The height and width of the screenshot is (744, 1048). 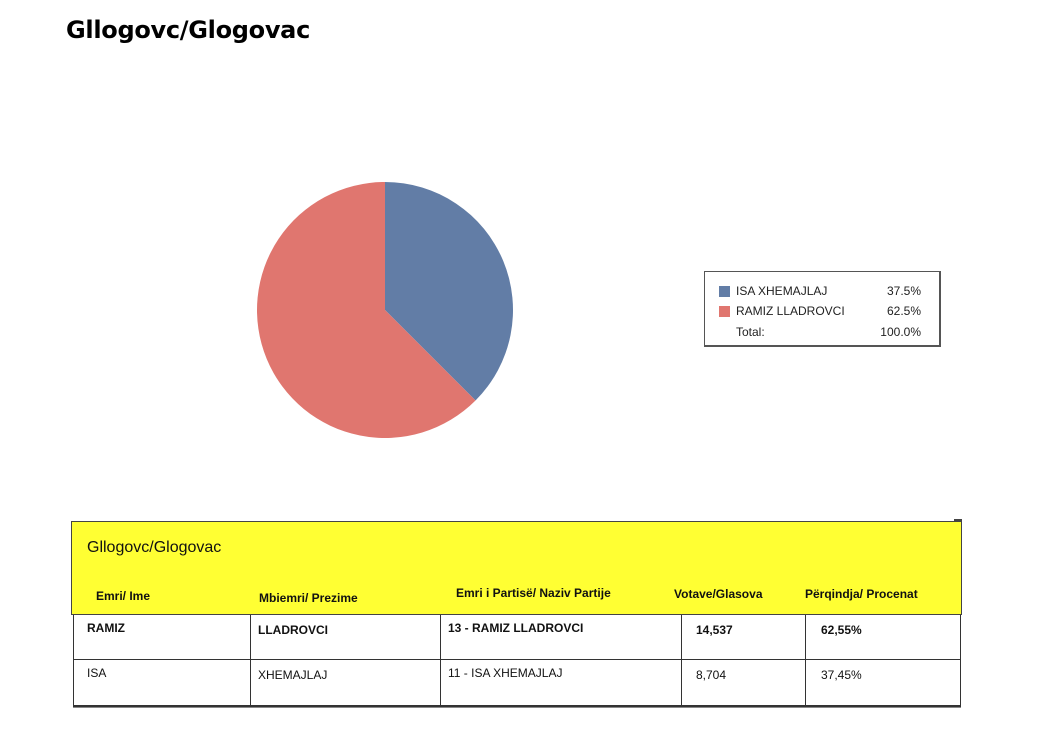 I want to click on header-last-name: Mbiemri/ Prezime, so click(x=308, y=598).